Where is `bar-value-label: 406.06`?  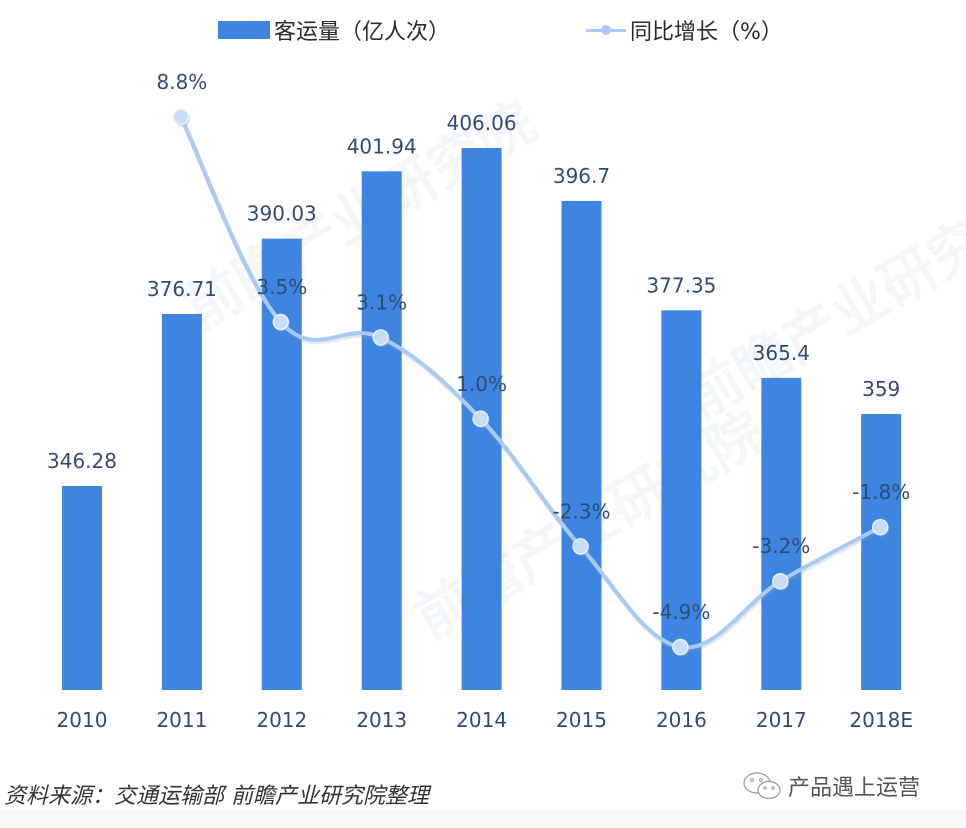 bar-value-label: 406.06 is located at coordinates (482, 123).